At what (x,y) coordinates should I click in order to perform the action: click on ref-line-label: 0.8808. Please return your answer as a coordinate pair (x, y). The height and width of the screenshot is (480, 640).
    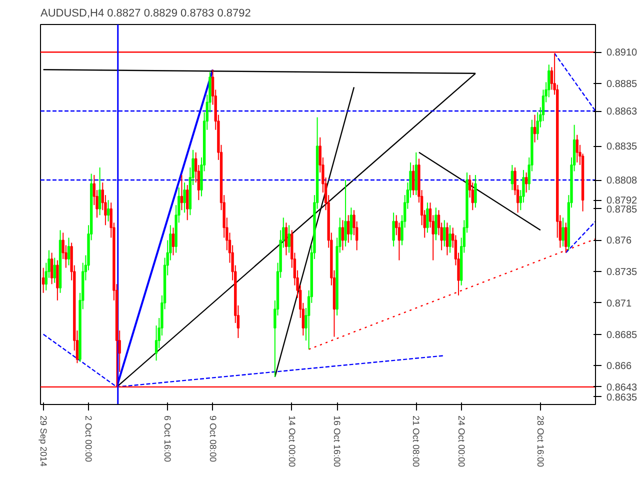
    Looking at the image, I should click on (622, 181).